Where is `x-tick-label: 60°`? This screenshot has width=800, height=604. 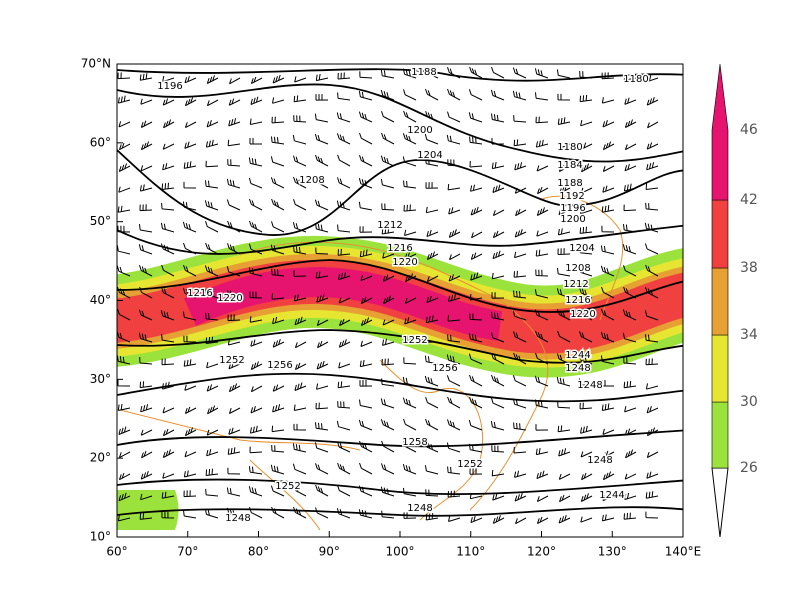 x-tick-label: 60° is located at coordinates (116, 552).